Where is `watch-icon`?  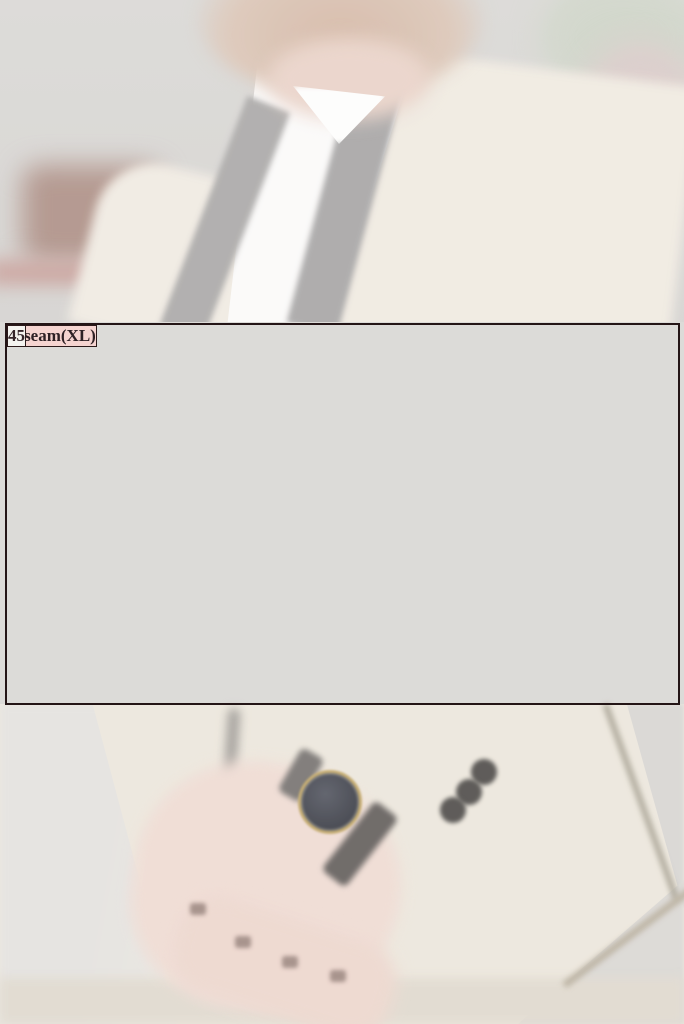 watch-icon is located at coordinates (330, 802).